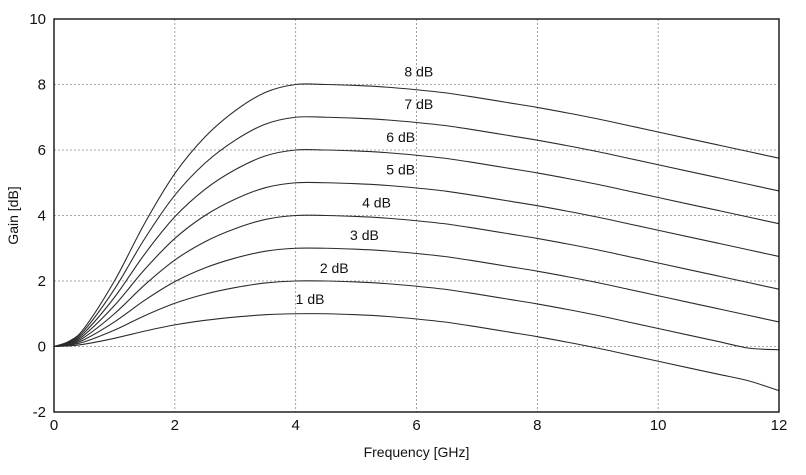 The height and width of the screenshot is (475, 806). What do you see at coordinates (418, 104) in the screenshot?
I see `curve-label-7-db: 7 dB` at bounding box center [418, 104].